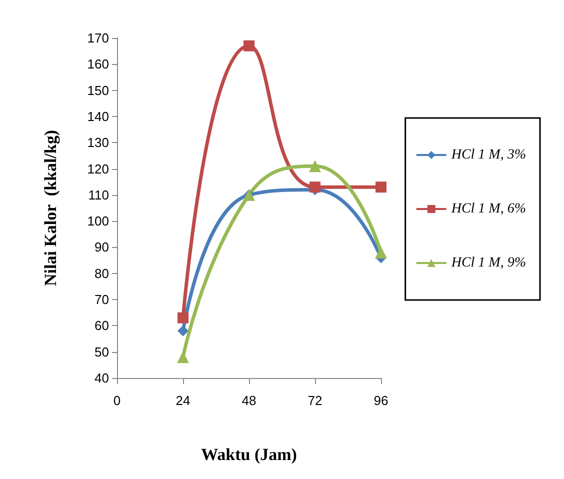 This screenshot has width=564, height=479. I want to click on y-tick-label: 50, so click(101, 352).